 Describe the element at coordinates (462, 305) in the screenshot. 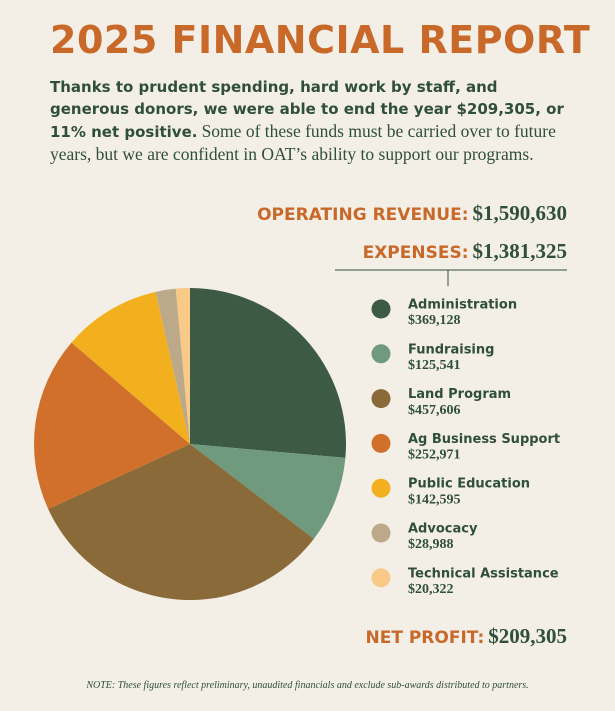

I see `legend-label: Administration` at that location.